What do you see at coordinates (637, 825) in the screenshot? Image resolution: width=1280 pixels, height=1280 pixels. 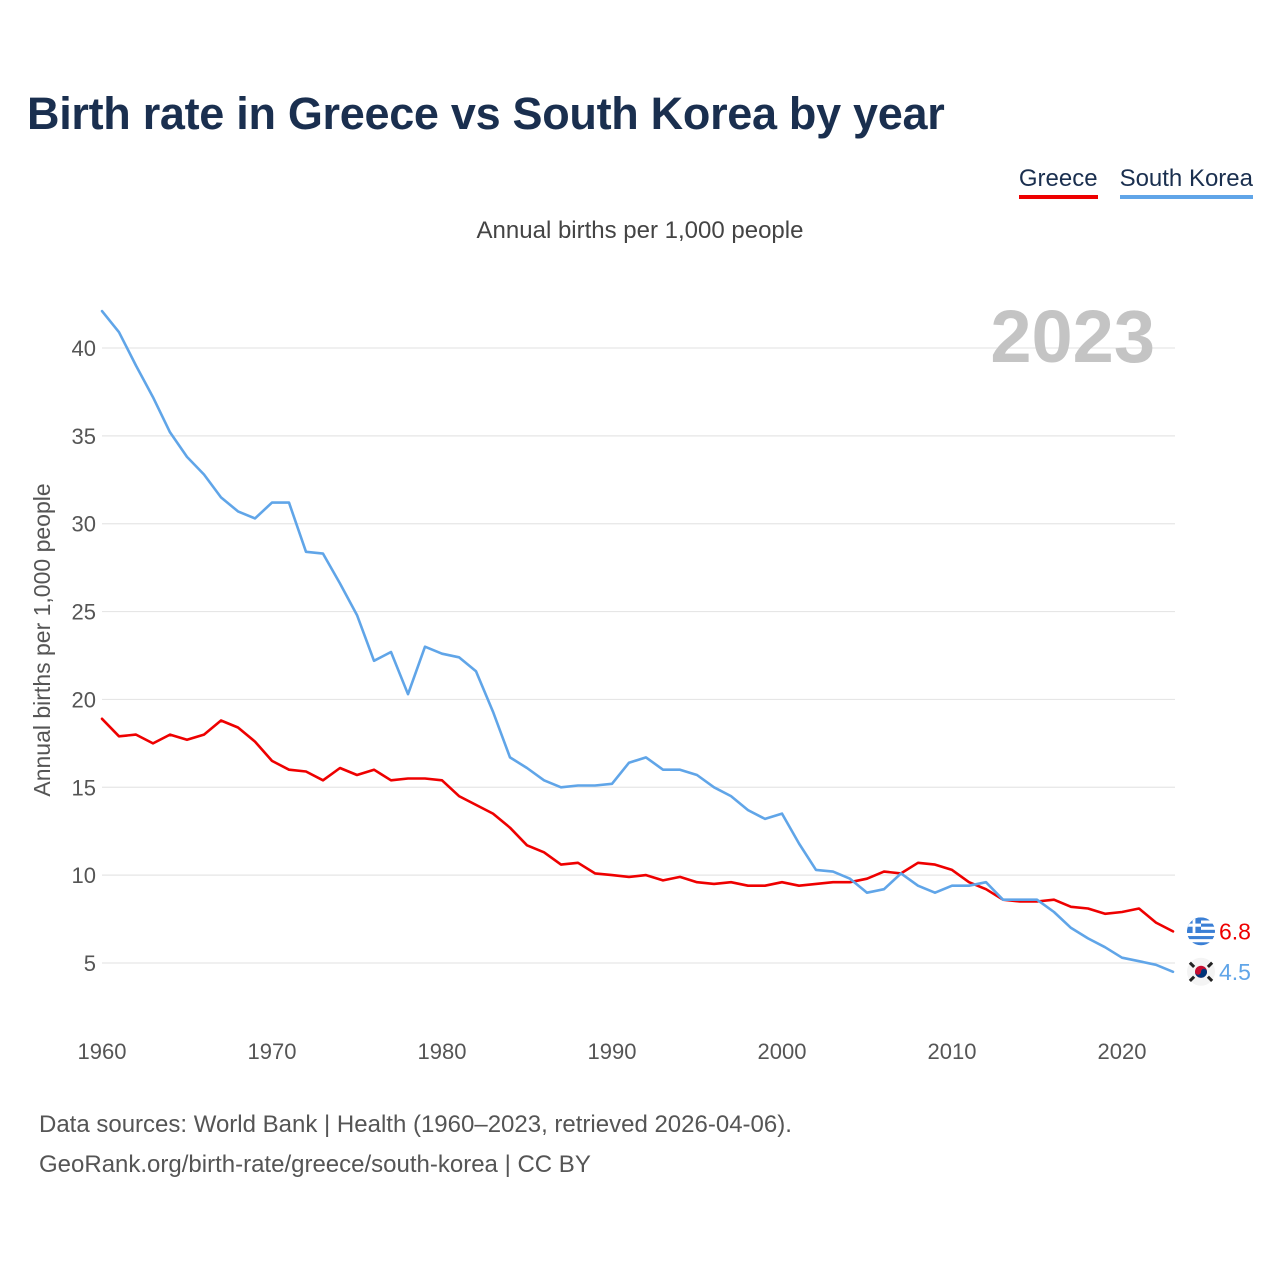 I see `series-line-greece` at bounding box center [637, 825].